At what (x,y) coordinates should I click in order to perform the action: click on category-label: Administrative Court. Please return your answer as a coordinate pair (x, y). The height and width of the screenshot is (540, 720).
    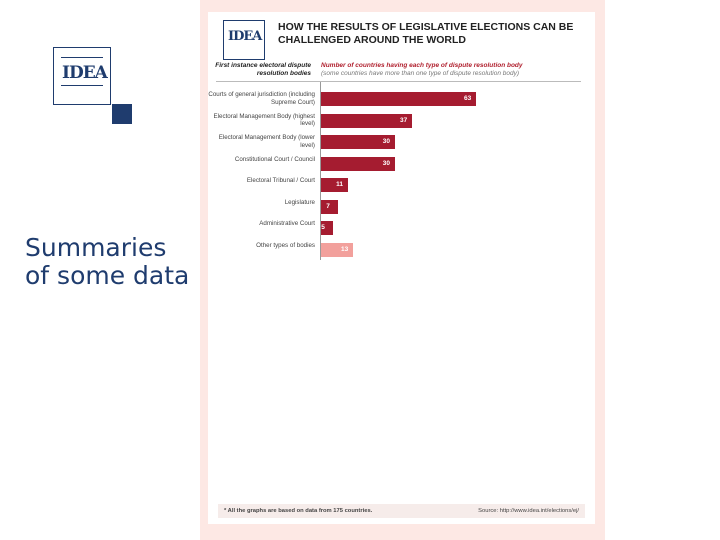
    Looking at the image, I should click on (287, 223).